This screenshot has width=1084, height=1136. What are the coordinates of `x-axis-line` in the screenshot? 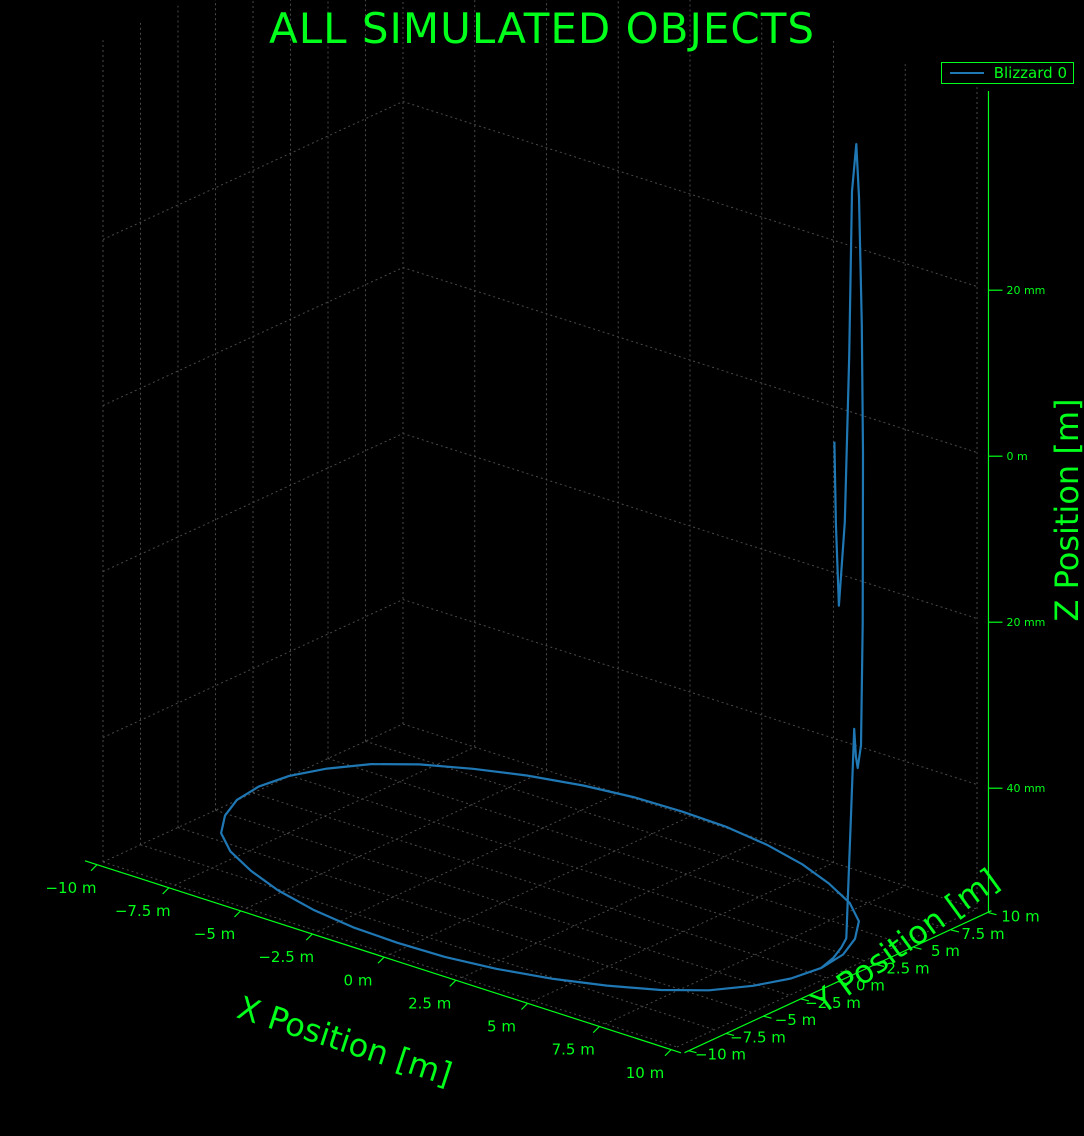 It's located at (383, 957).